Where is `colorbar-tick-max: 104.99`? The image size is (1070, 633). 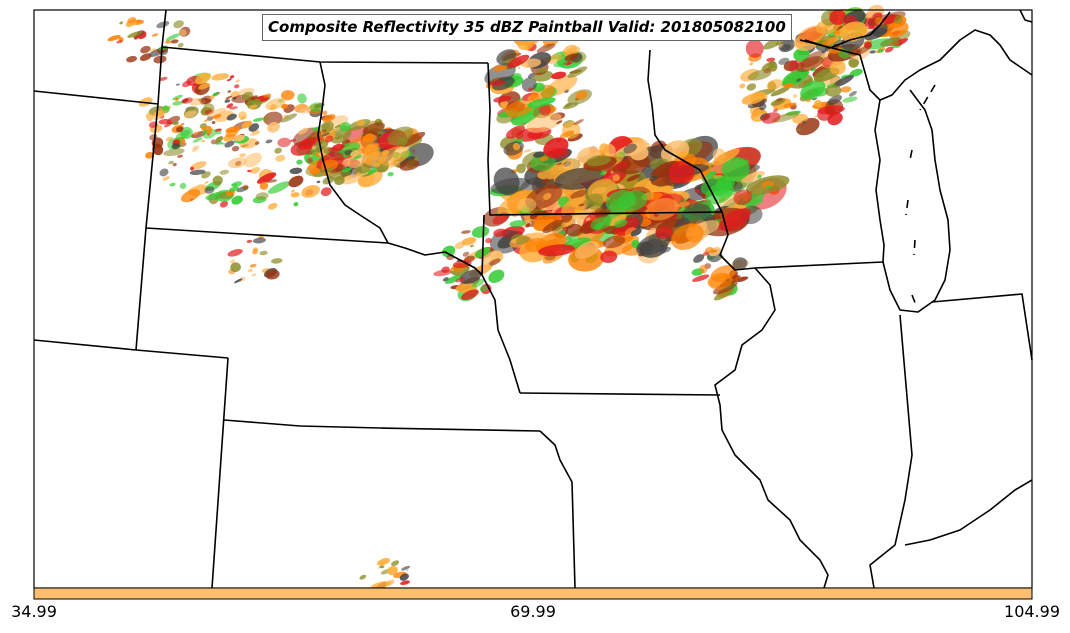 colorbar-tick-max: 104.99 is located at coordinates (1032, 611).